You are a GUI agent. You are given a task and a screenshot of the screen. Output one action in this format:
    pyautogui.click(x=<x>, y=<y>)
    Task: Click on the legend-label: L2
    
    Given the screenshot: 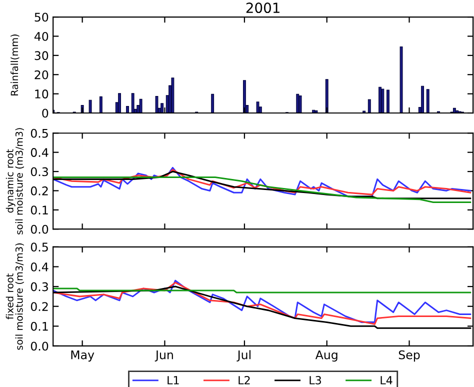 What is the action you would take?
    pyautogui.click(x=244, y=380)
    